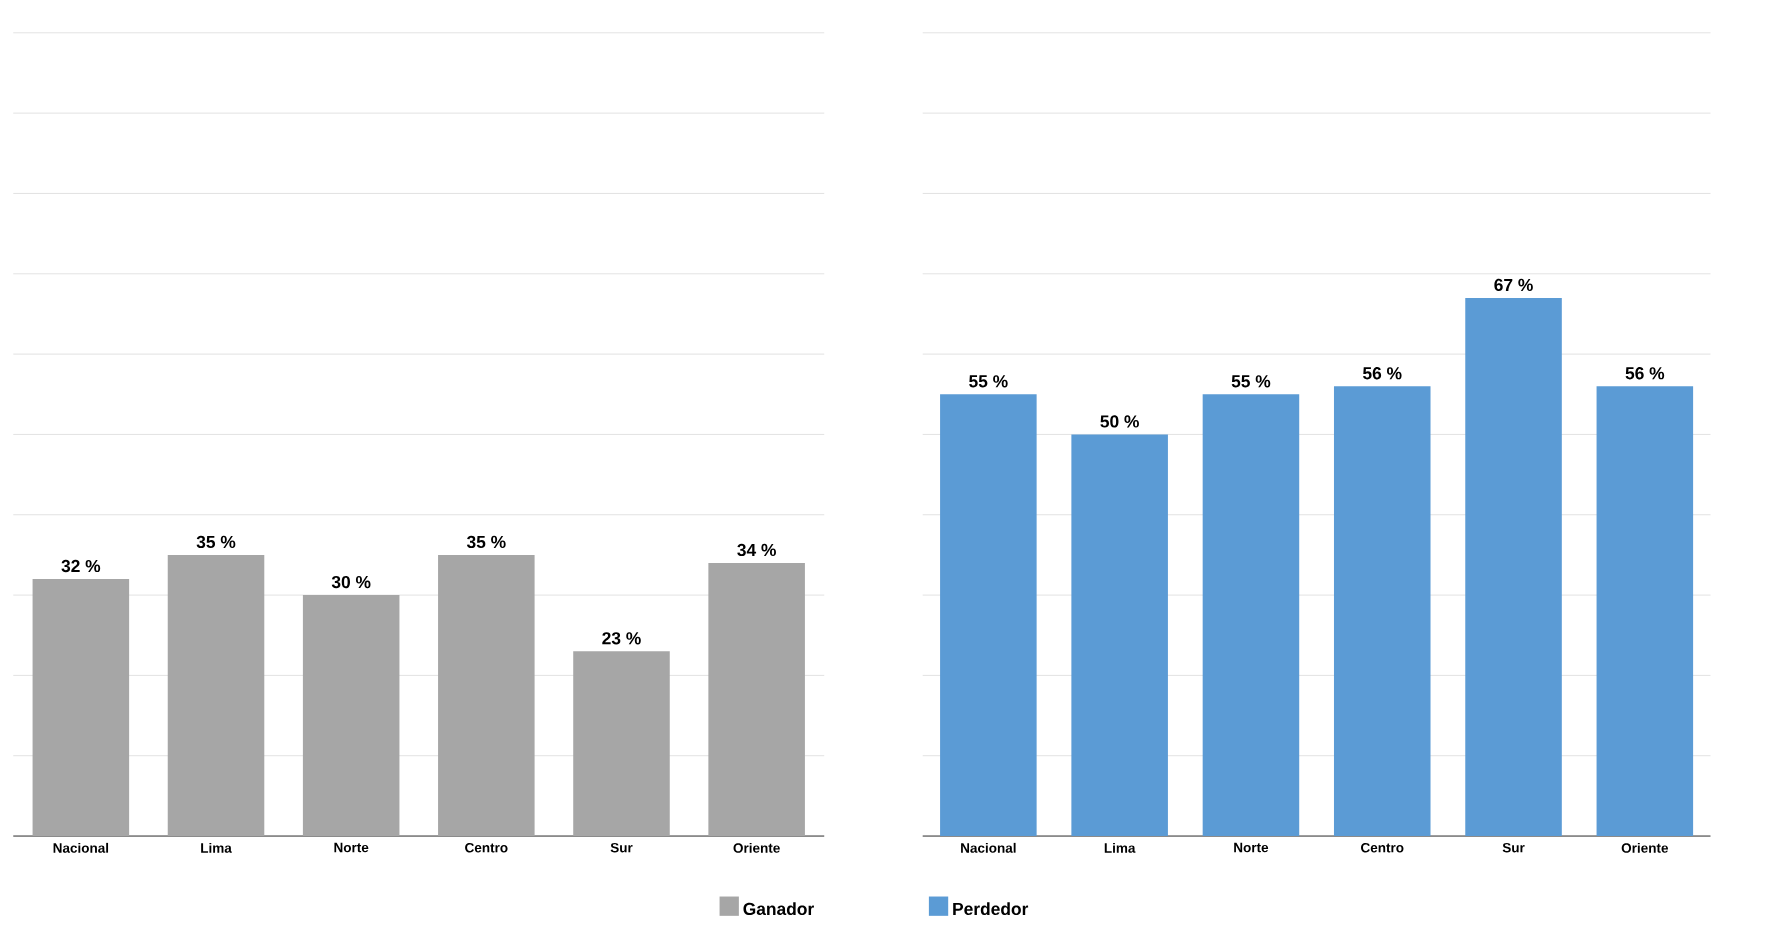  What do you see at coordinates (1119, 421) in the screenshot?
I see `data-label: 50 %` at bounding box center [1119, 421].